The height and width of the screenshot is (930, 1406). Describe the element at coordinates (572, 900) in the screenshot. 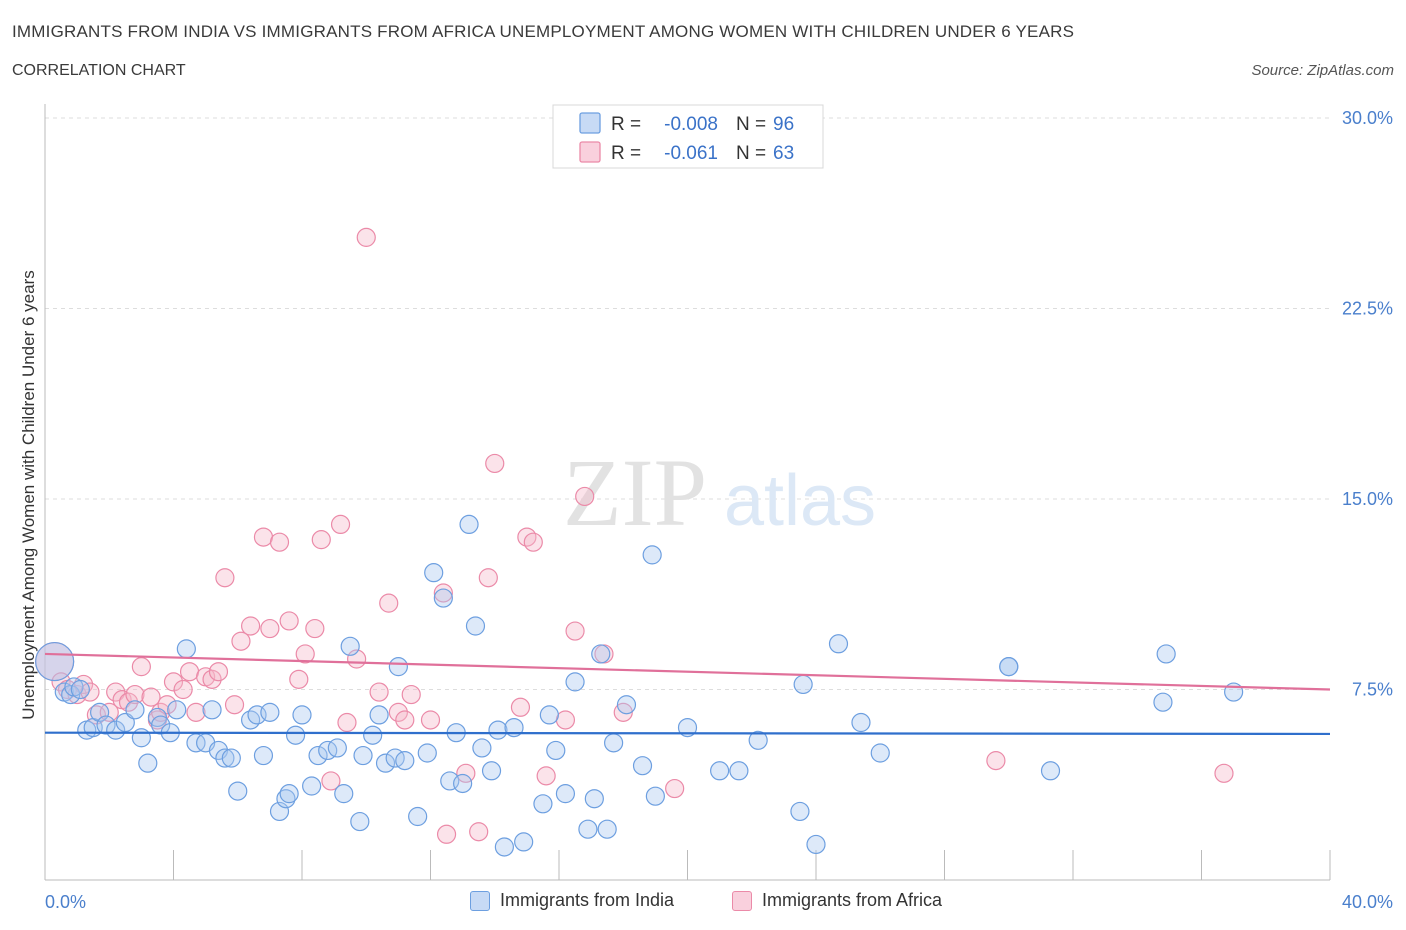

I see `legend-item-india: Immigrants from India` at that location.